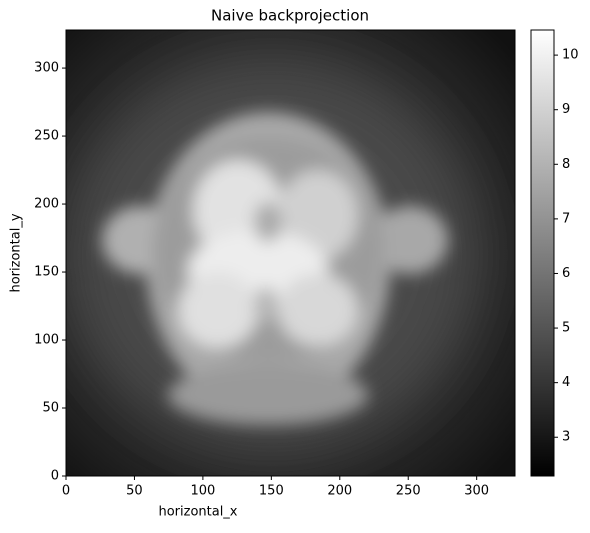 This screenshot has height=533, width=590. Describe the element at coordinates (566, 109) in the screenshot. I see `colorbar-tick-label: 9` at that location.